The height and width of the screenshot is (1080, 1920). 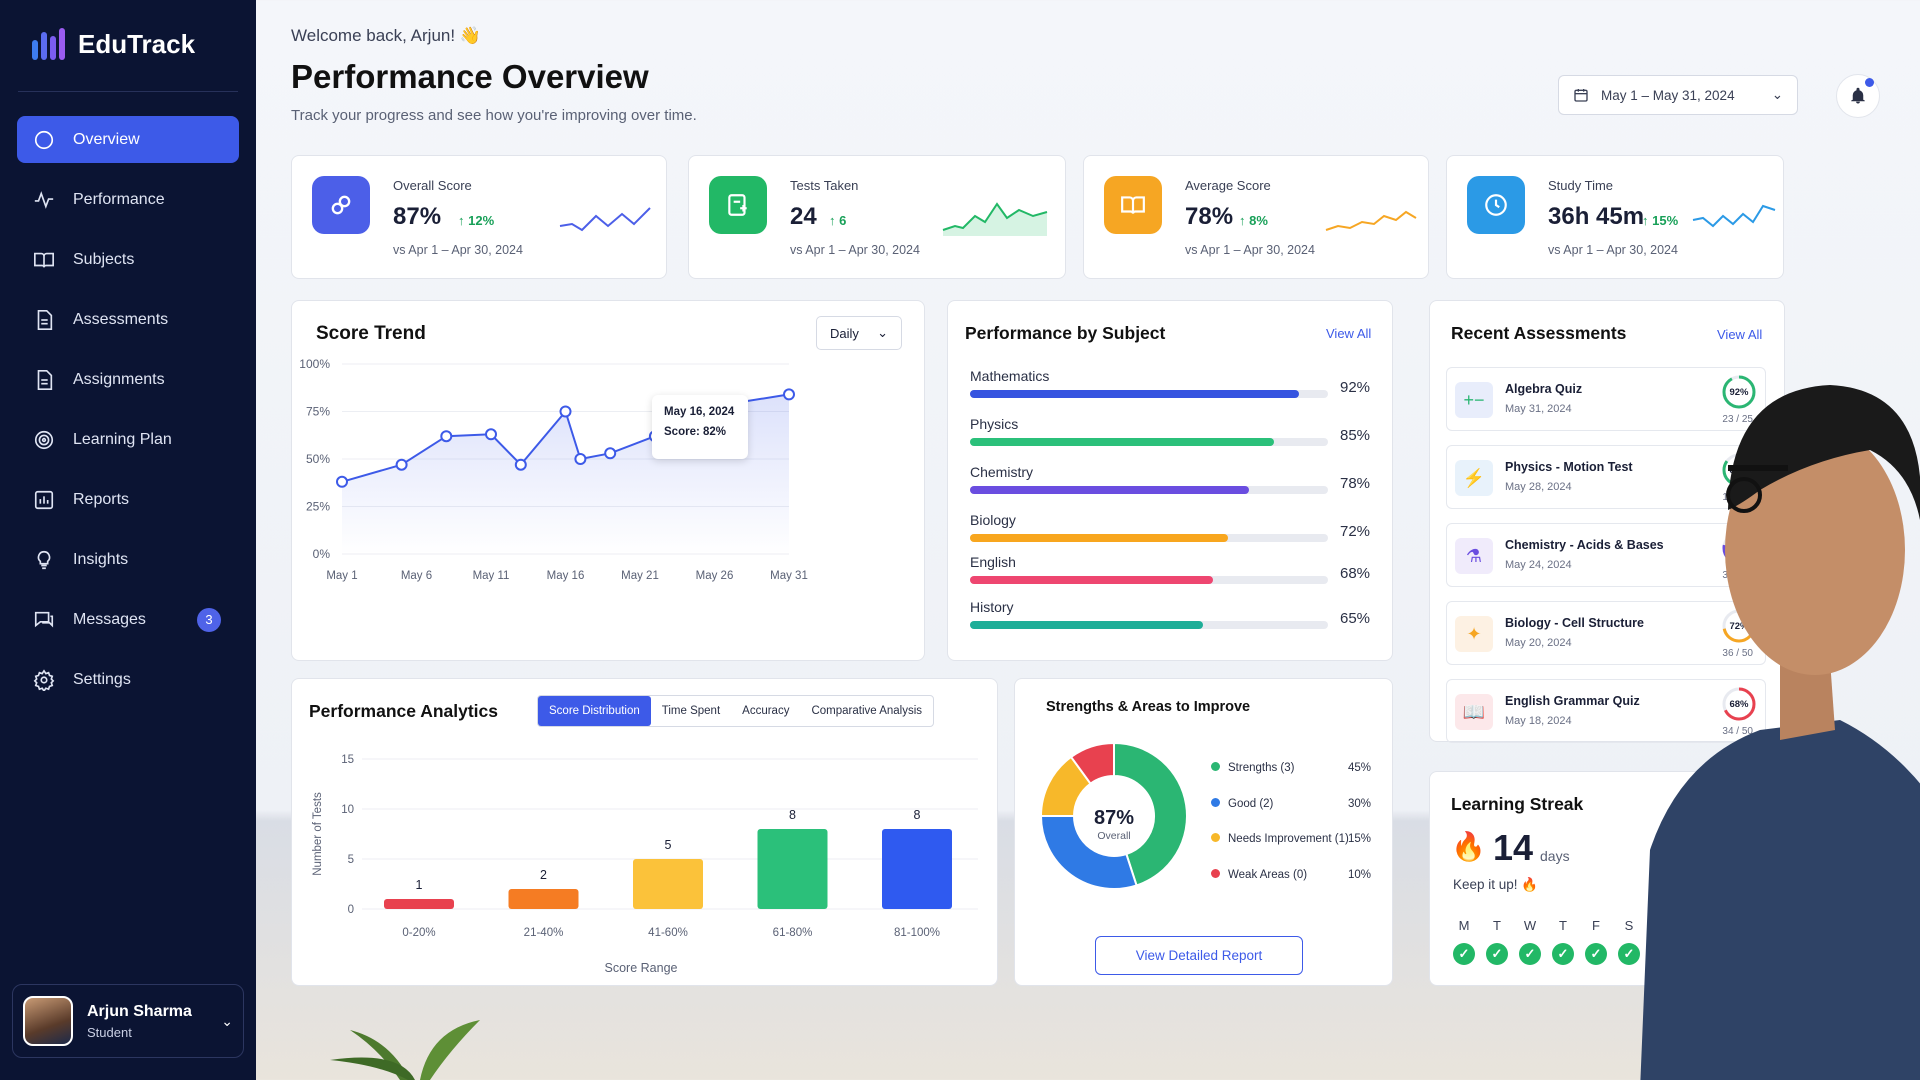 What do you see at coordinates (109, 619) in the screenshot?
I see `sidebar-item-label: Messages` at bounding box center [109, 619].